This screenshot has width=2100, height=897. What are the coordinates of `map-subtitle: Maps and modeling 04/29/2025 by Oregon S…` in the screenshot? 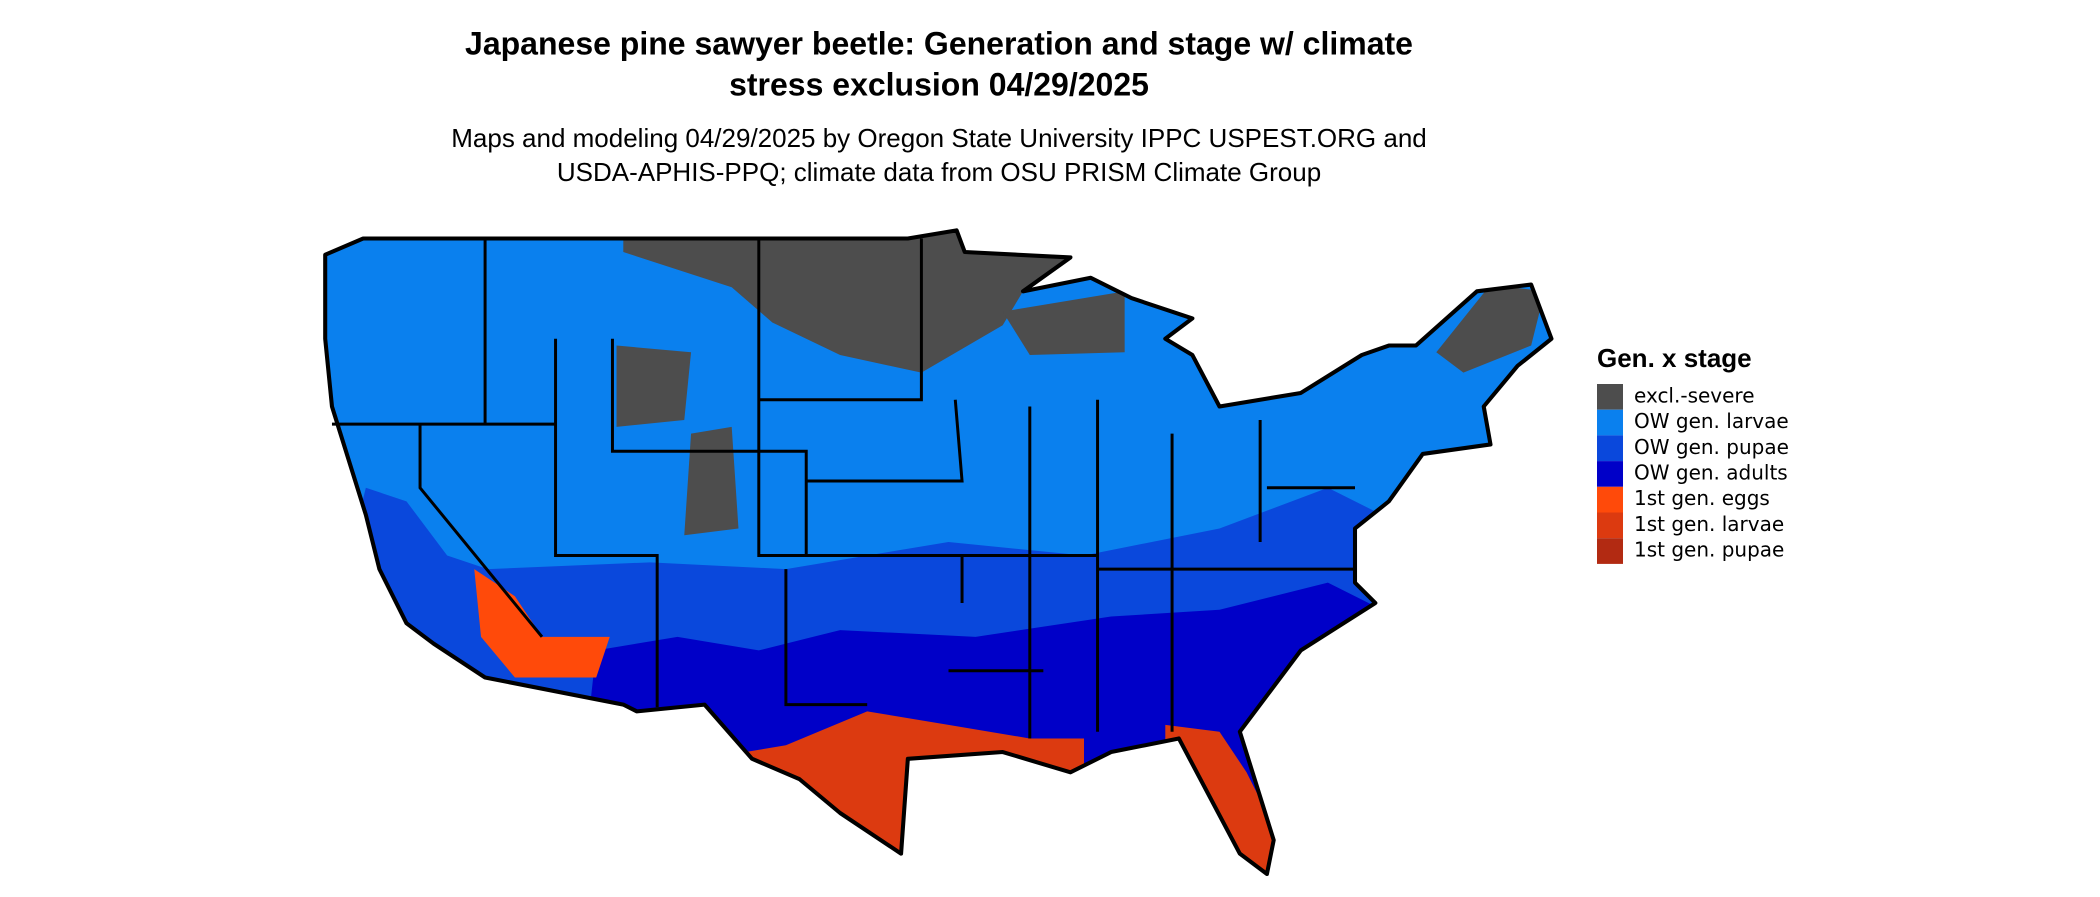 It's located at (939, 138).